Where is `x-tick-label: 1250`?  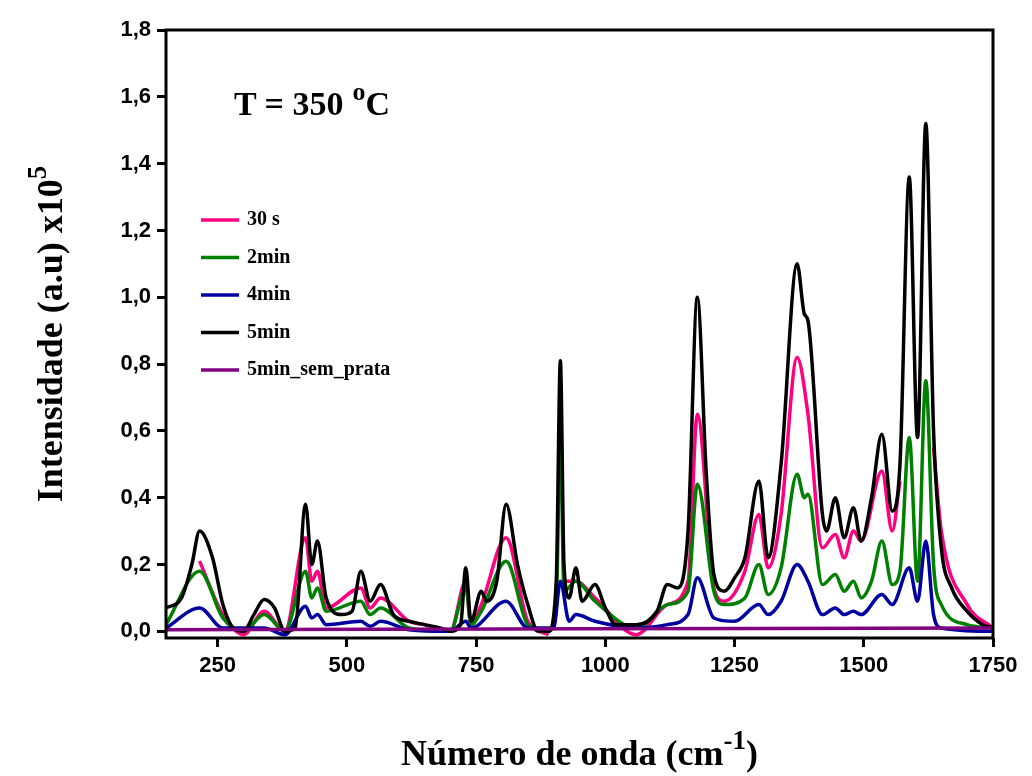
x-tick-label: 1250 is located at coordinates (735, 665).